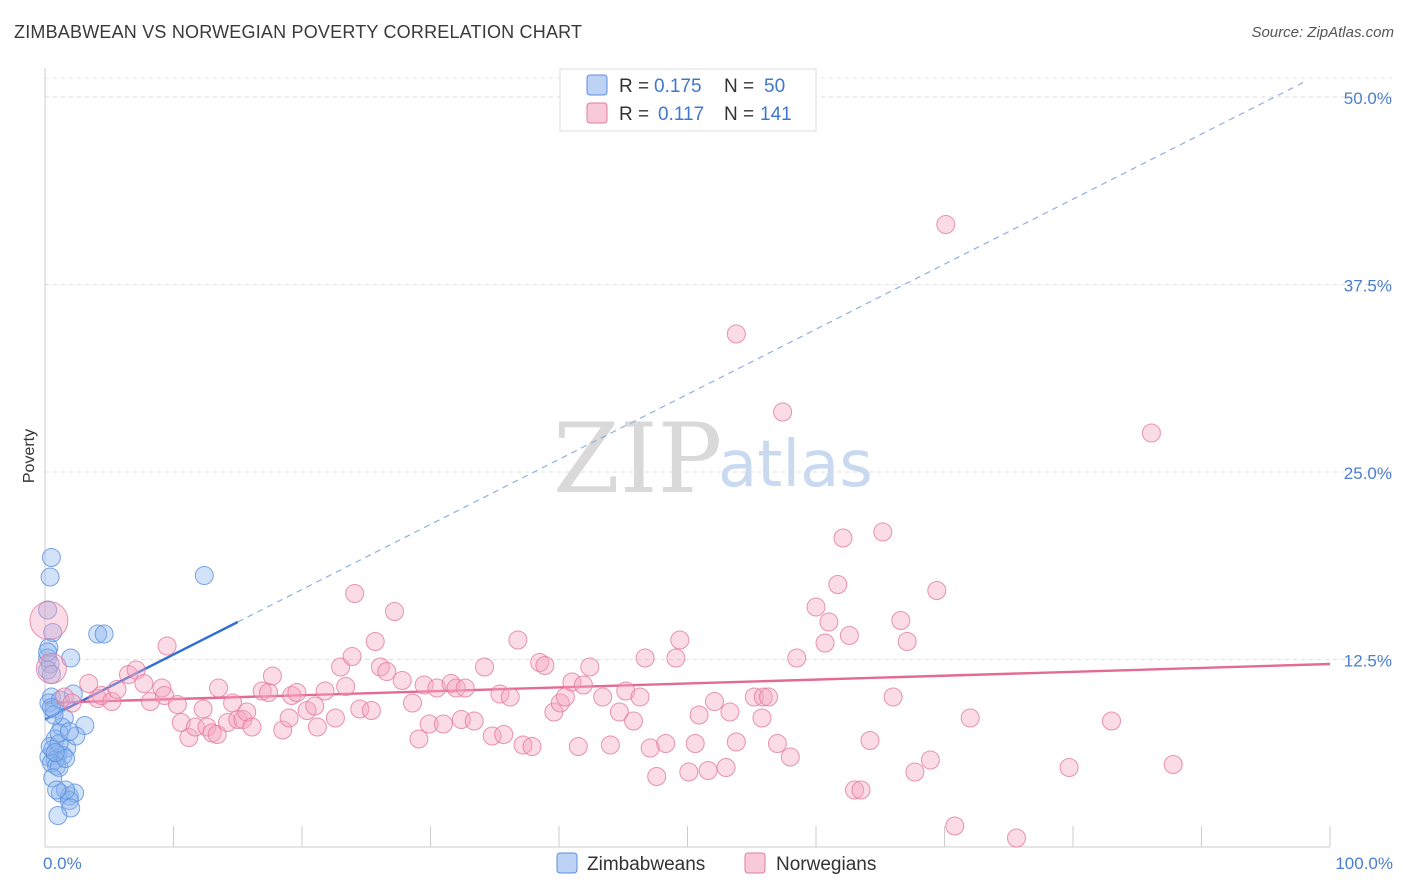 The width and height of the screenshot is (1406, 892). Describe the element at coordinates (716, 863) in the screenshot. I see `legend-bottom: Zimbabweans Norwegians` at that location.